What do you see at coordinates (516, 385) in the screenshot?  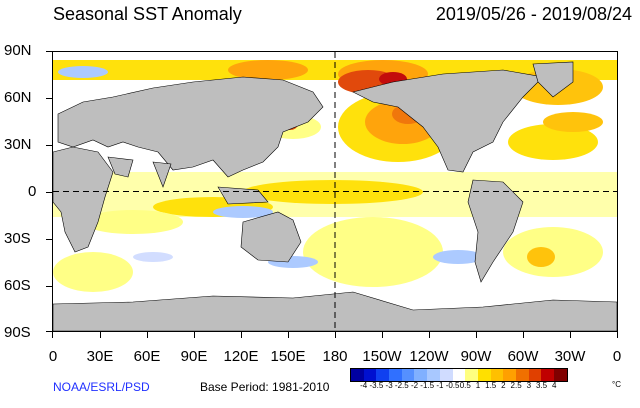 I see `colorbar-tick-label: 2.5` at bounding box center [516, 385].